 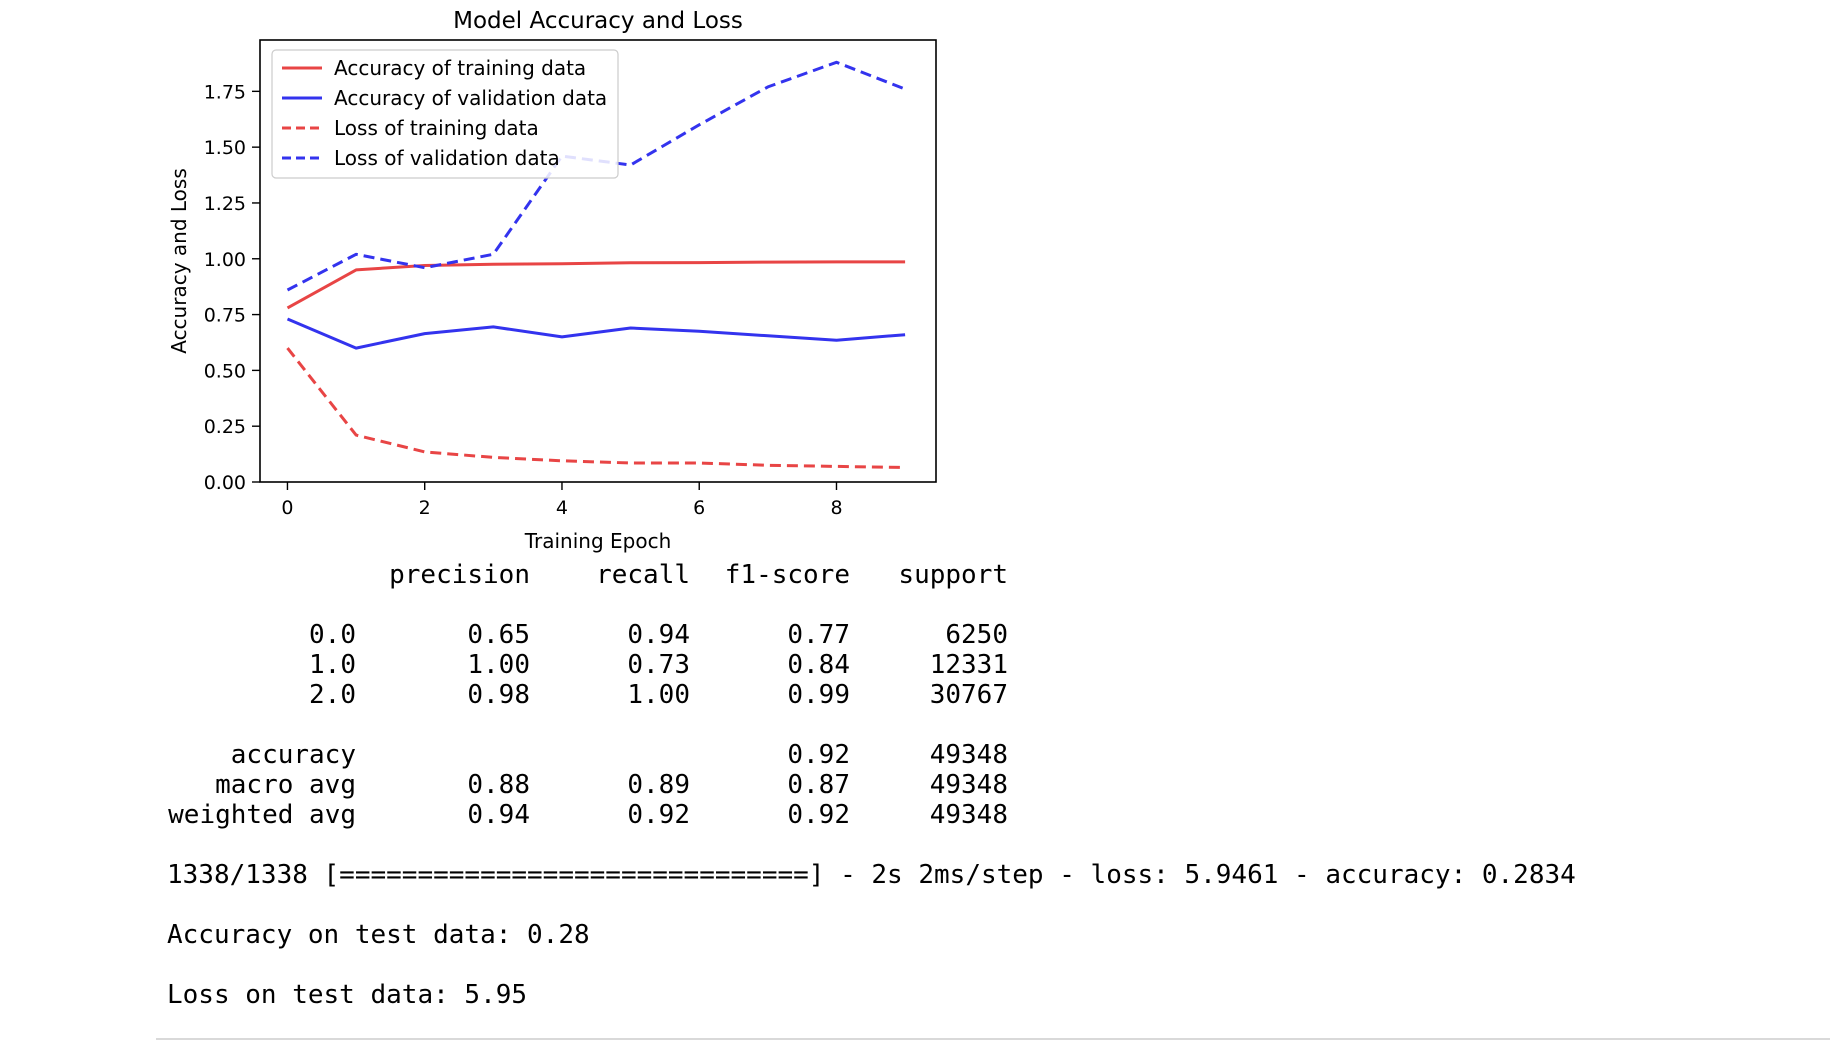 What do you see at coordinates (287, 508) in the screenshot?
I see `x-tick-label: 0` at bounding box center [287, 508].